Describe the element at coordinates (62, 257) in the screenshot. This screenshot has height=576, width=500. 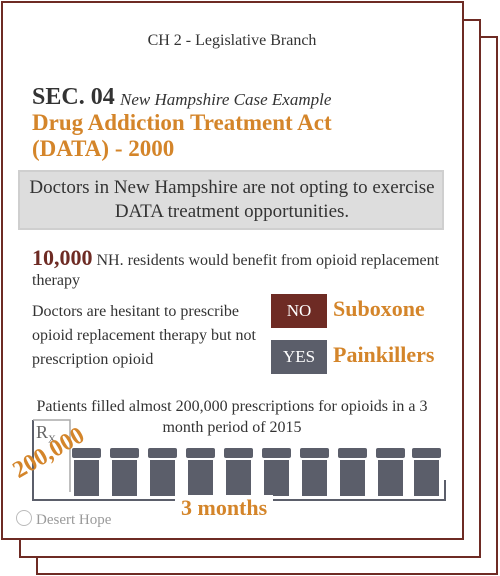
I see `stat-number: 10,000` at that location.